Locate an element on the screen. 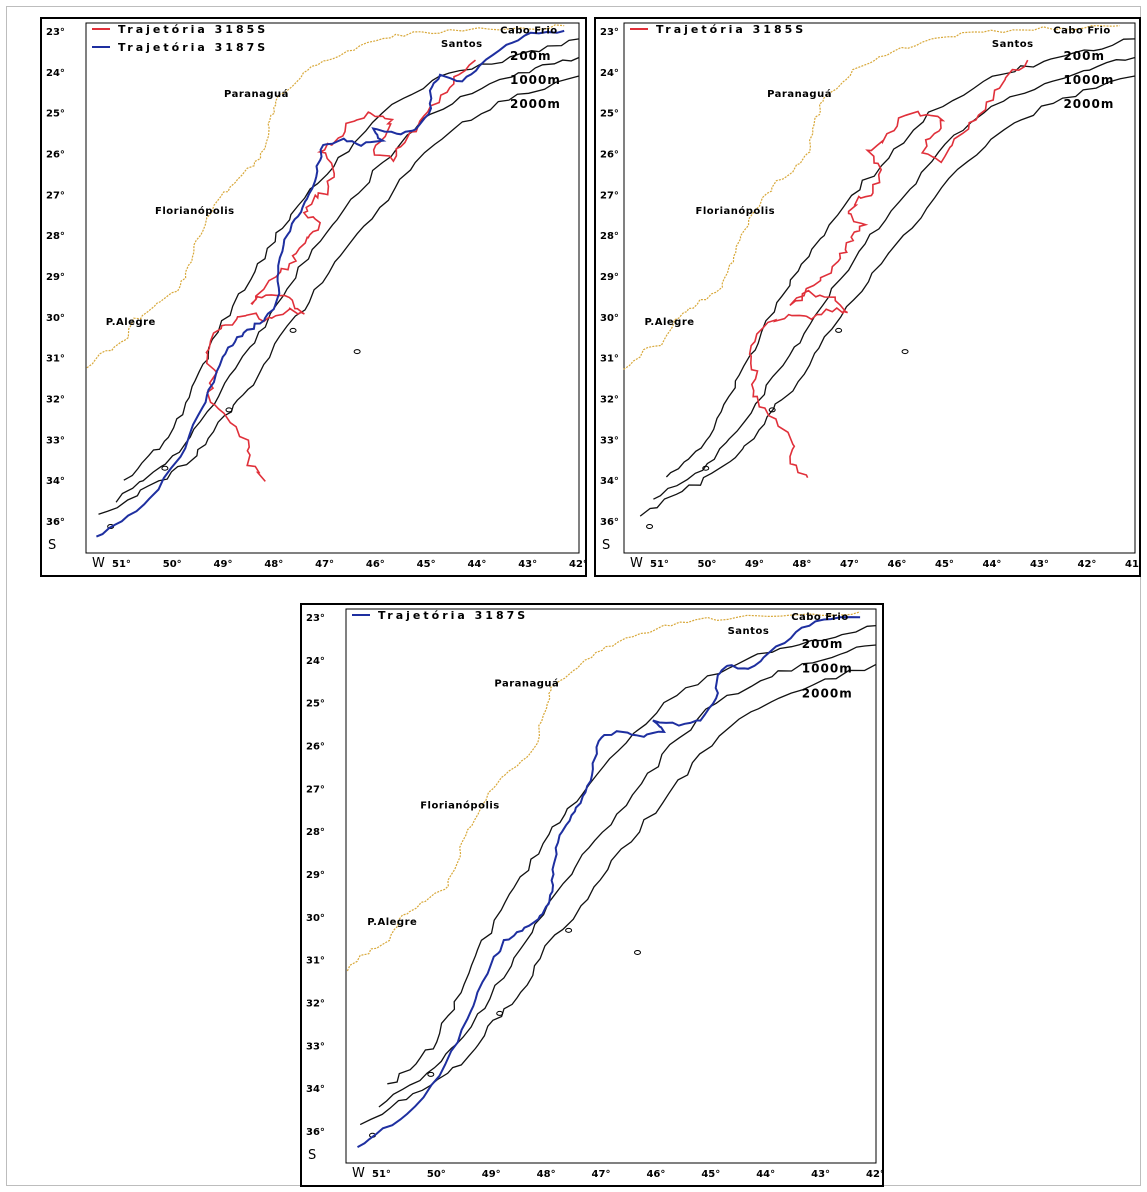 This screenshot has height=1192, width=1147. isobath-200m is located at coordinates (351, 259).